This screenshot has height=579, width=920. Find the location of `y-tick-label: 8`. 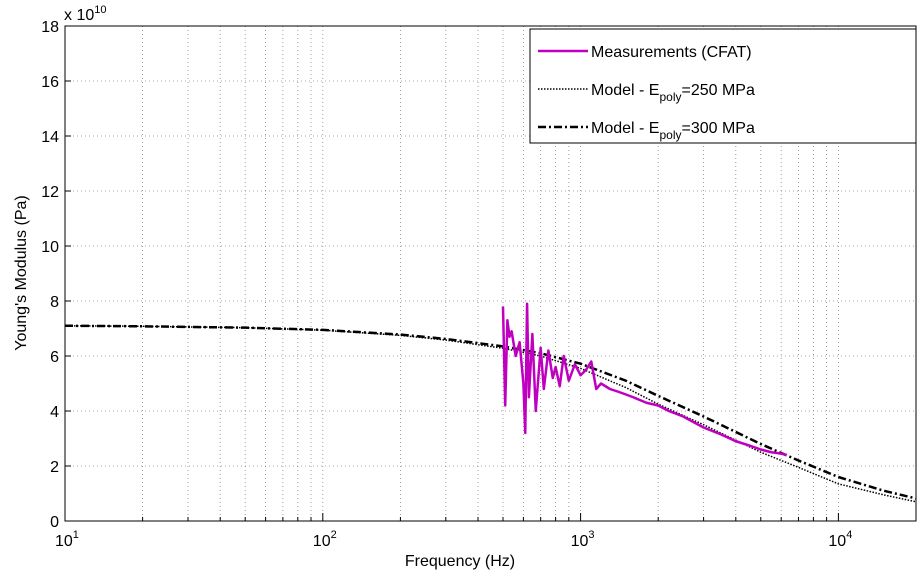

y-tick-label: 8 is located at coordinates (54, 302).